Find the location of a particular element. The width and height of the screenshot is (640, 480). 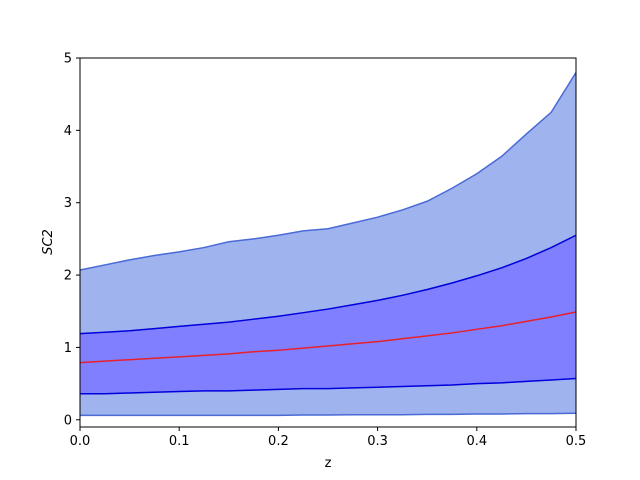

y-tick-label: 2 is located at coordinates (68, 276).